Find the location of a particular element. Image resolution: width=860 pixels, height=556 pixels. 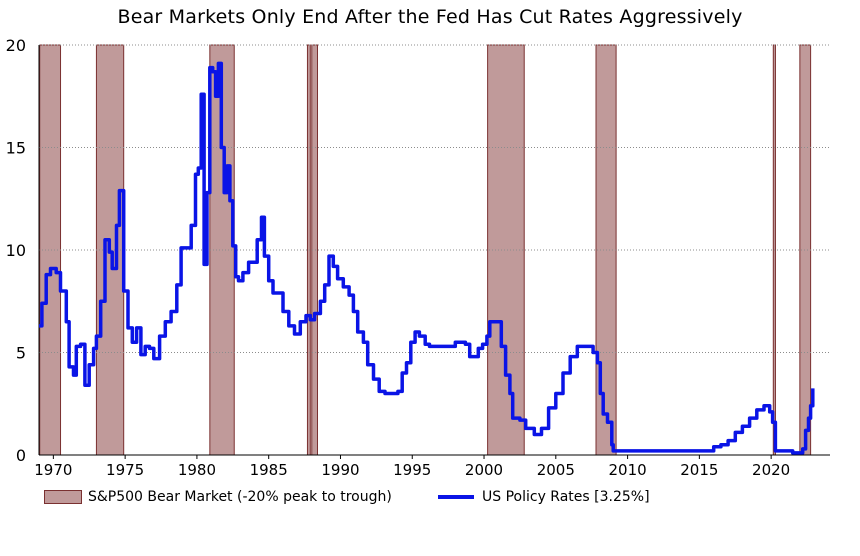

x-tick-label: 1990 is located at coordinates (340, 470).